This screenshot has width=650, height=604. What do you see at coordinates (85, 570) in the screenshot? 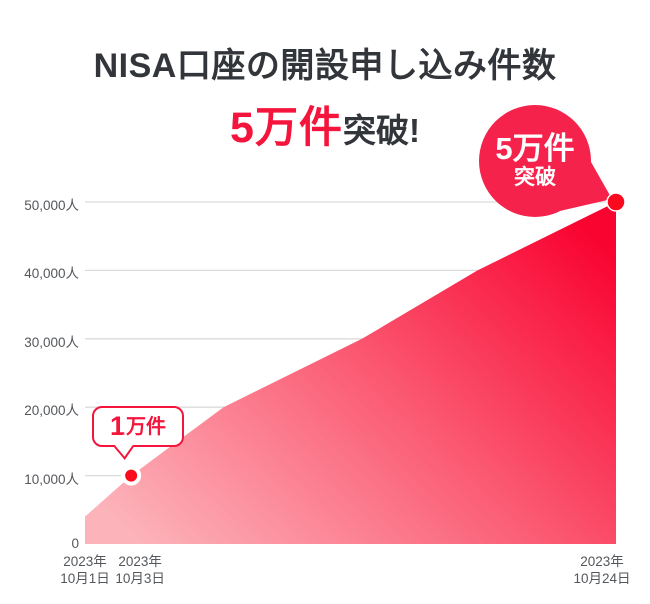
I see `x-tick-label: 2023年 10月1日` at bounding box center [85, 570].